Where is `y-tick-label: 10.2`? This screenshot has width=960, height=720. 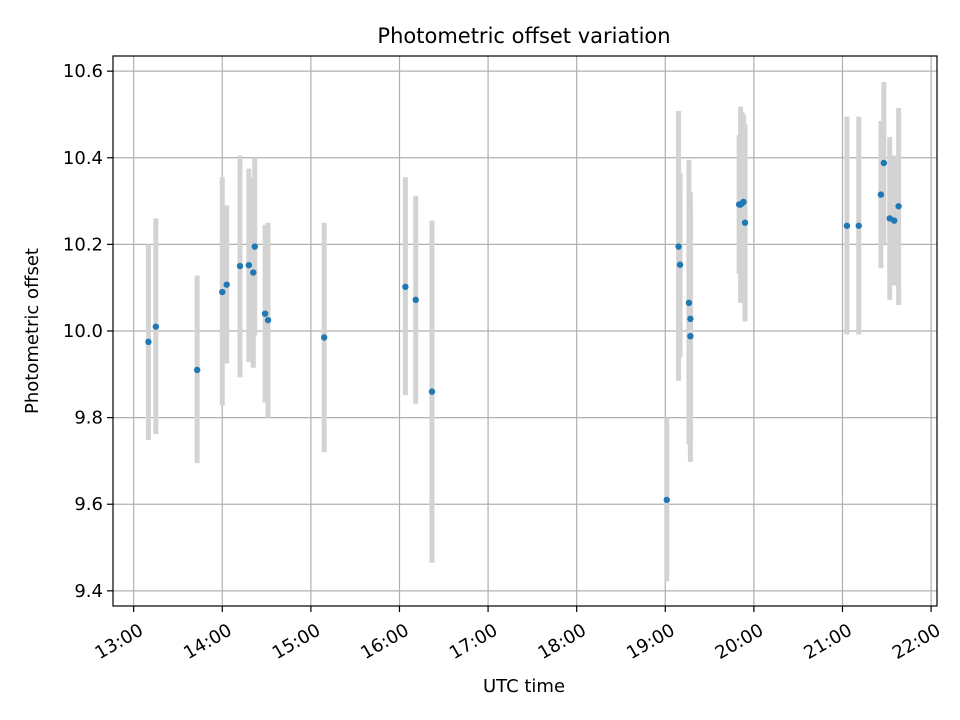 y-tick-label: 10.2 is located at coordinates (83, 244).